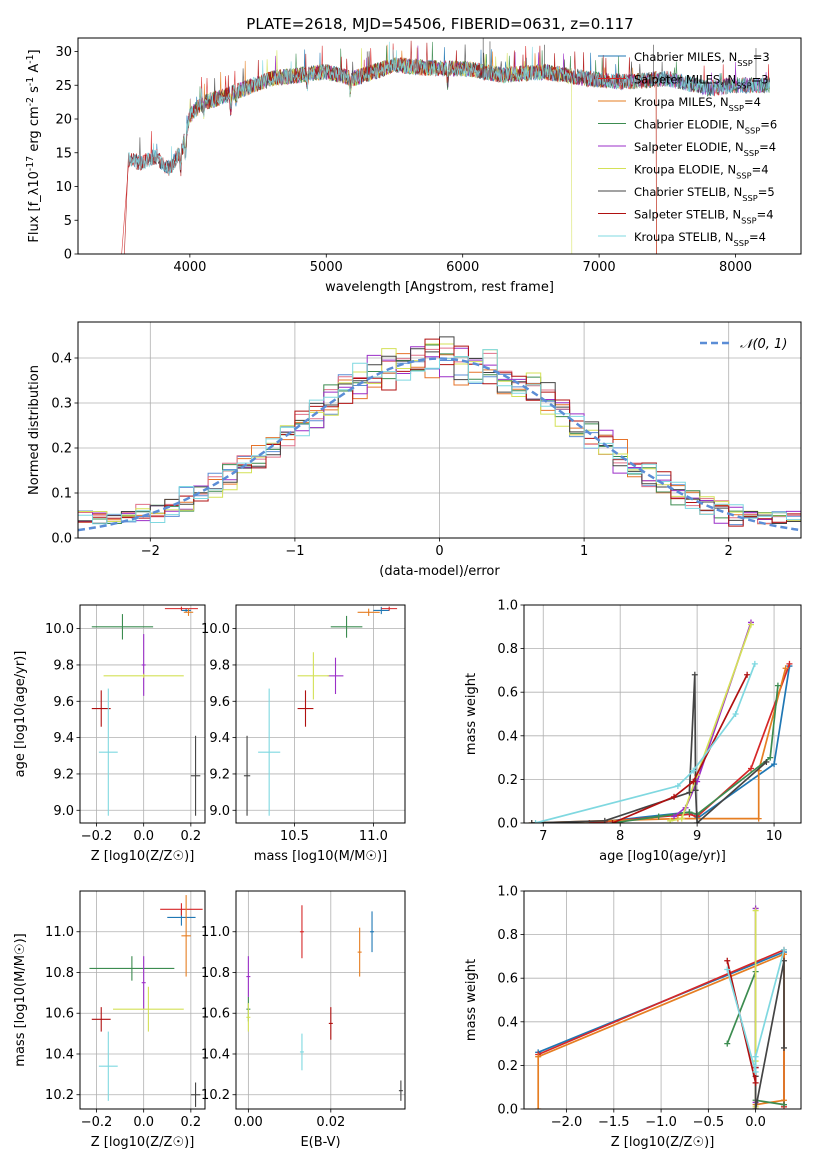 The image size is (819, 1170). What do you see at coordinates (59, 1014) in the screenshot?
I see `tick-label-y: 10.6` at bounding box center [59, 1014].